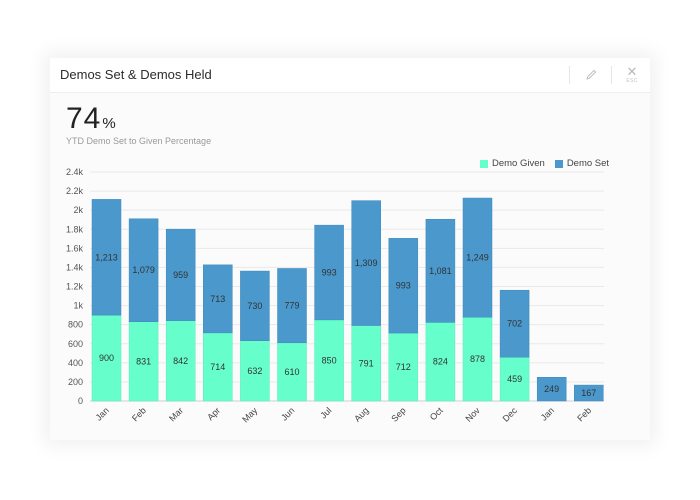 This screenshot has width=700, height=500. Describe the element at coordinates (78, 306) in the screenshot. I see `y-tick-label: 1k` at that location.